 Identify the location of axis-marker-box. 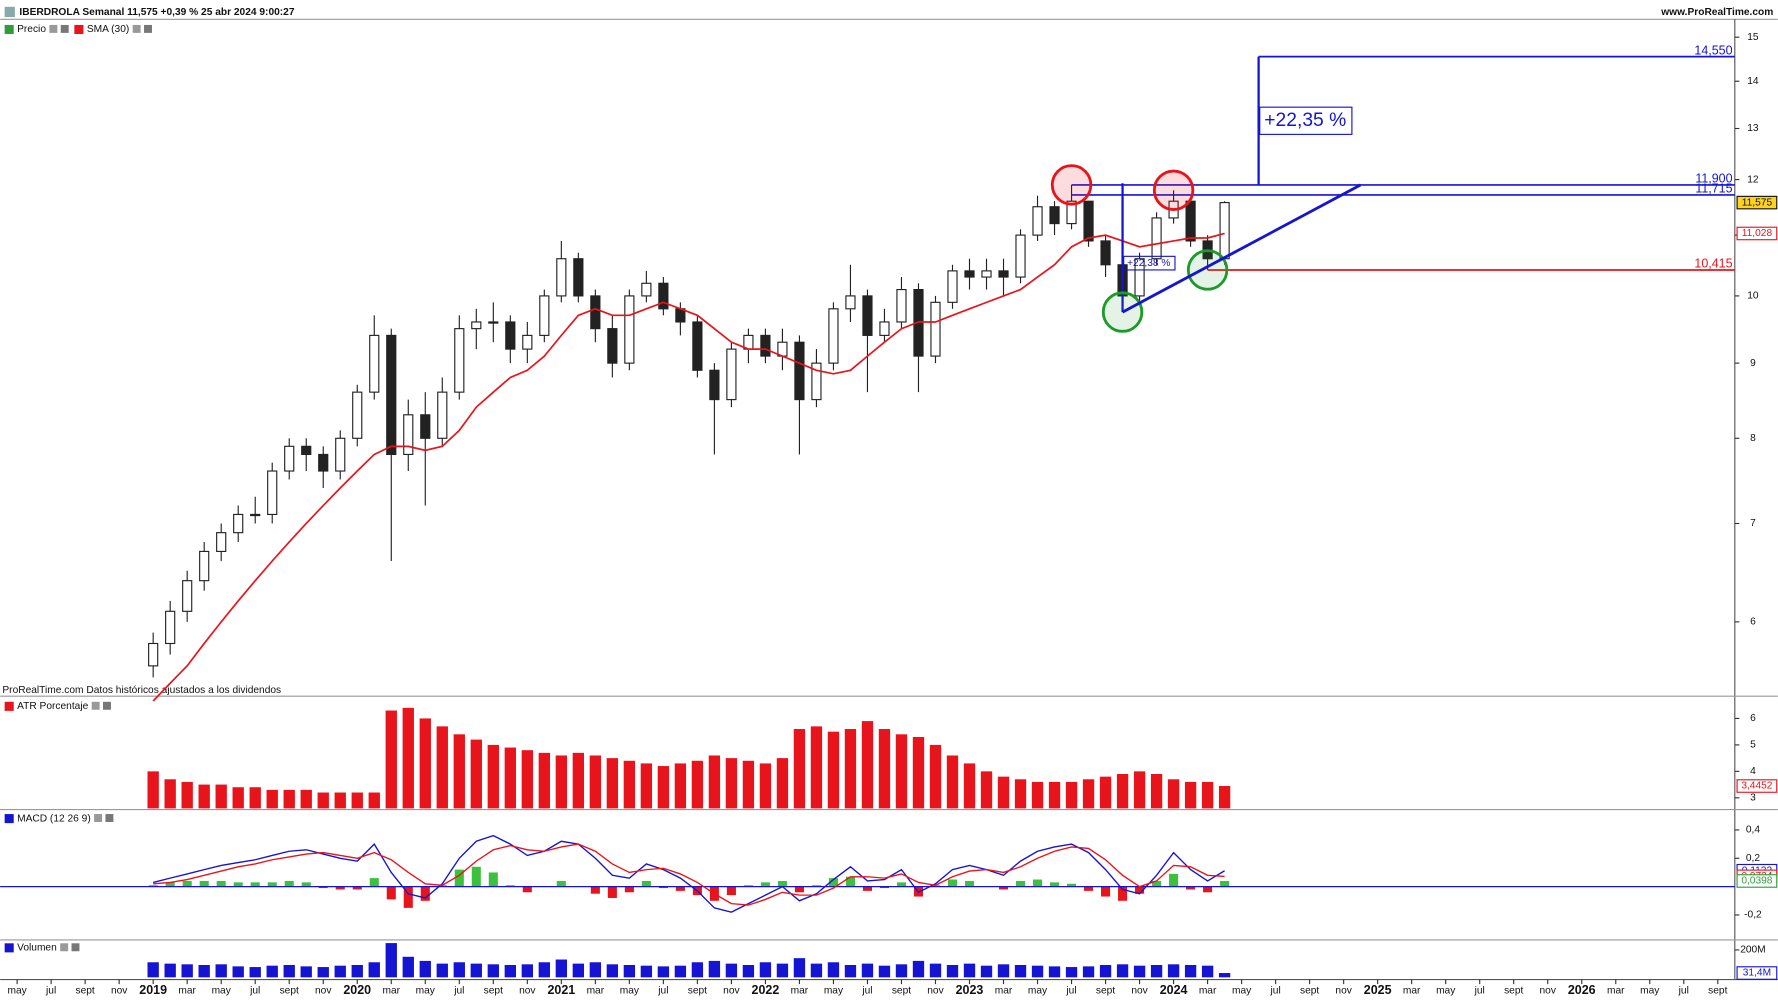
(1757, 881).